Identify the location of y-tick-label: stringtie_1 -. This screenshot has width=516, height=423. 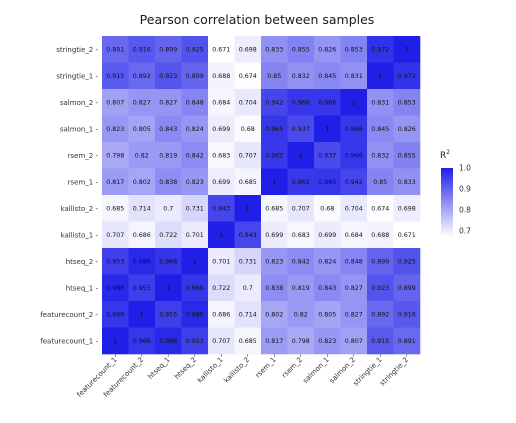
(77, 76).